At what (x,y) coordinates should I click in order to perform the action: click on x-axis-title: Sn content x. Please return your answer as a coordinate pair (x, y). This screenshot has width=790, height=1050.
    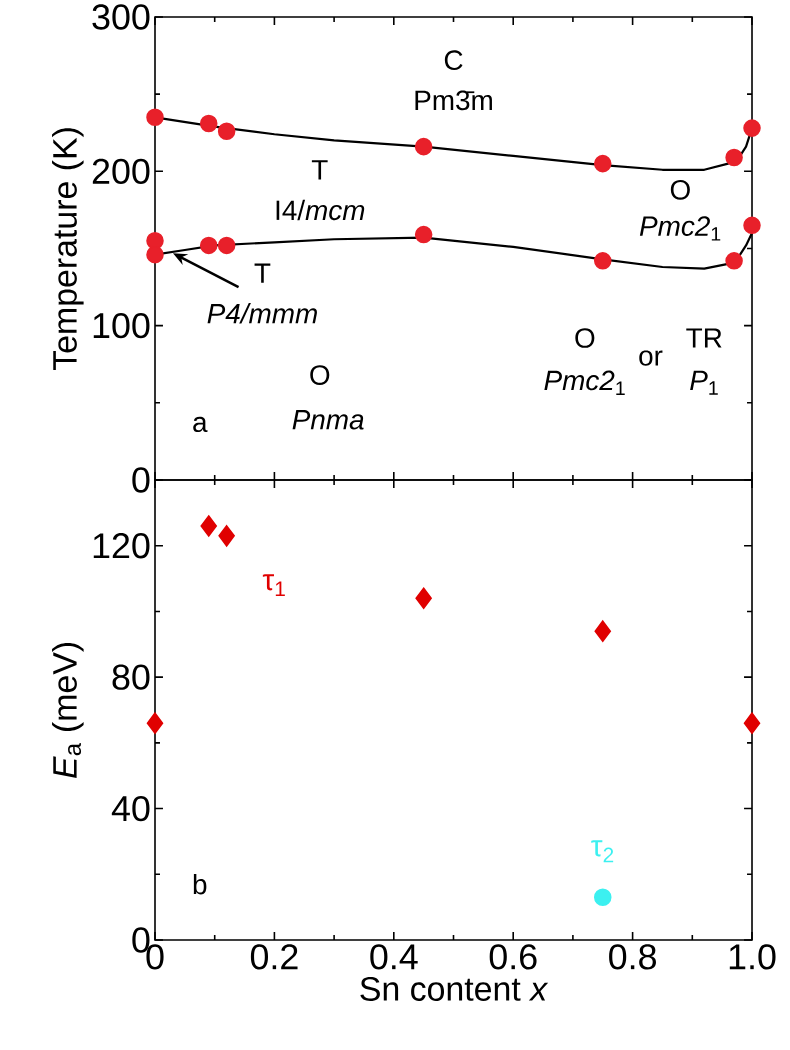
    Looking at the image, I should click on (454, 988).